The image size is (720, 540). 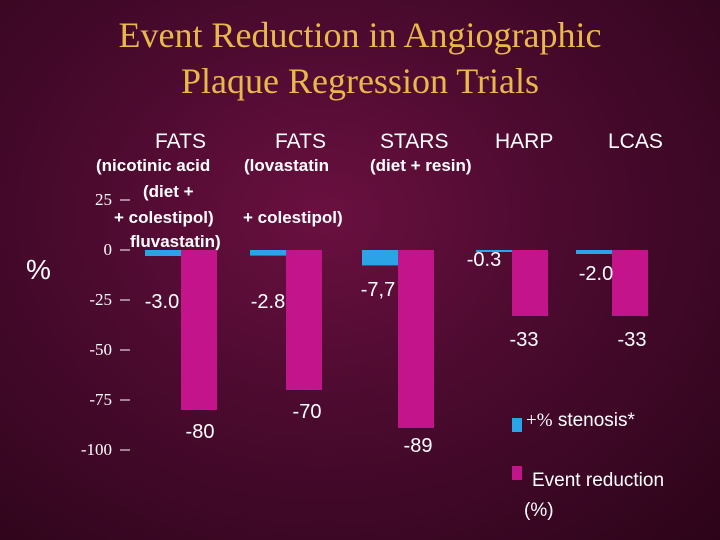 What do you see at coordinates (108, 249) in the screenshot?
I see `y-tick-label: 0` at bounding box center [108, 249].